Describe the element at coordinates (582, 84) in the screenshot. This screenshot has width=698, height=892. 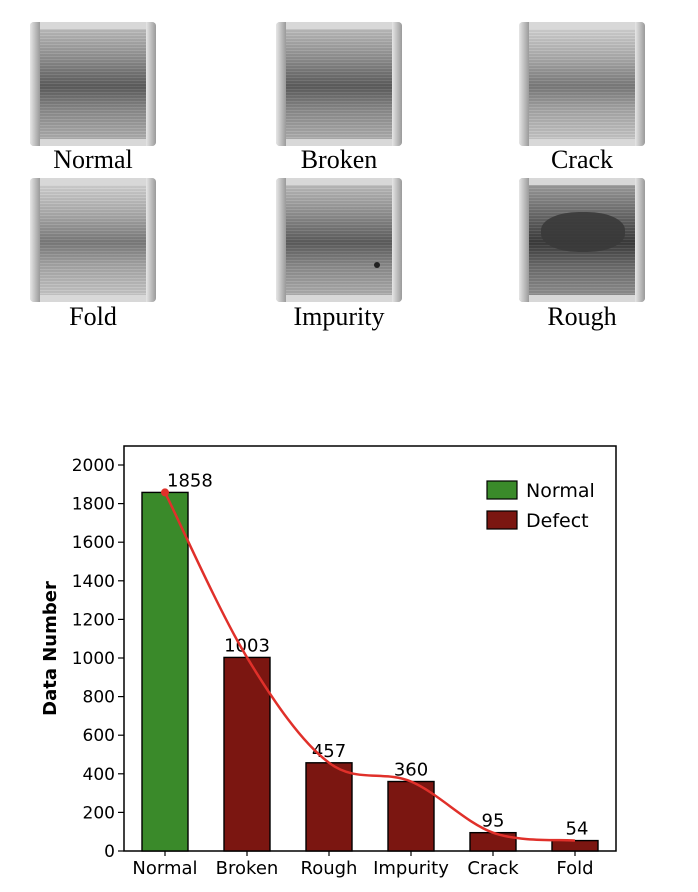
I see `sample-image-crack` at that location.